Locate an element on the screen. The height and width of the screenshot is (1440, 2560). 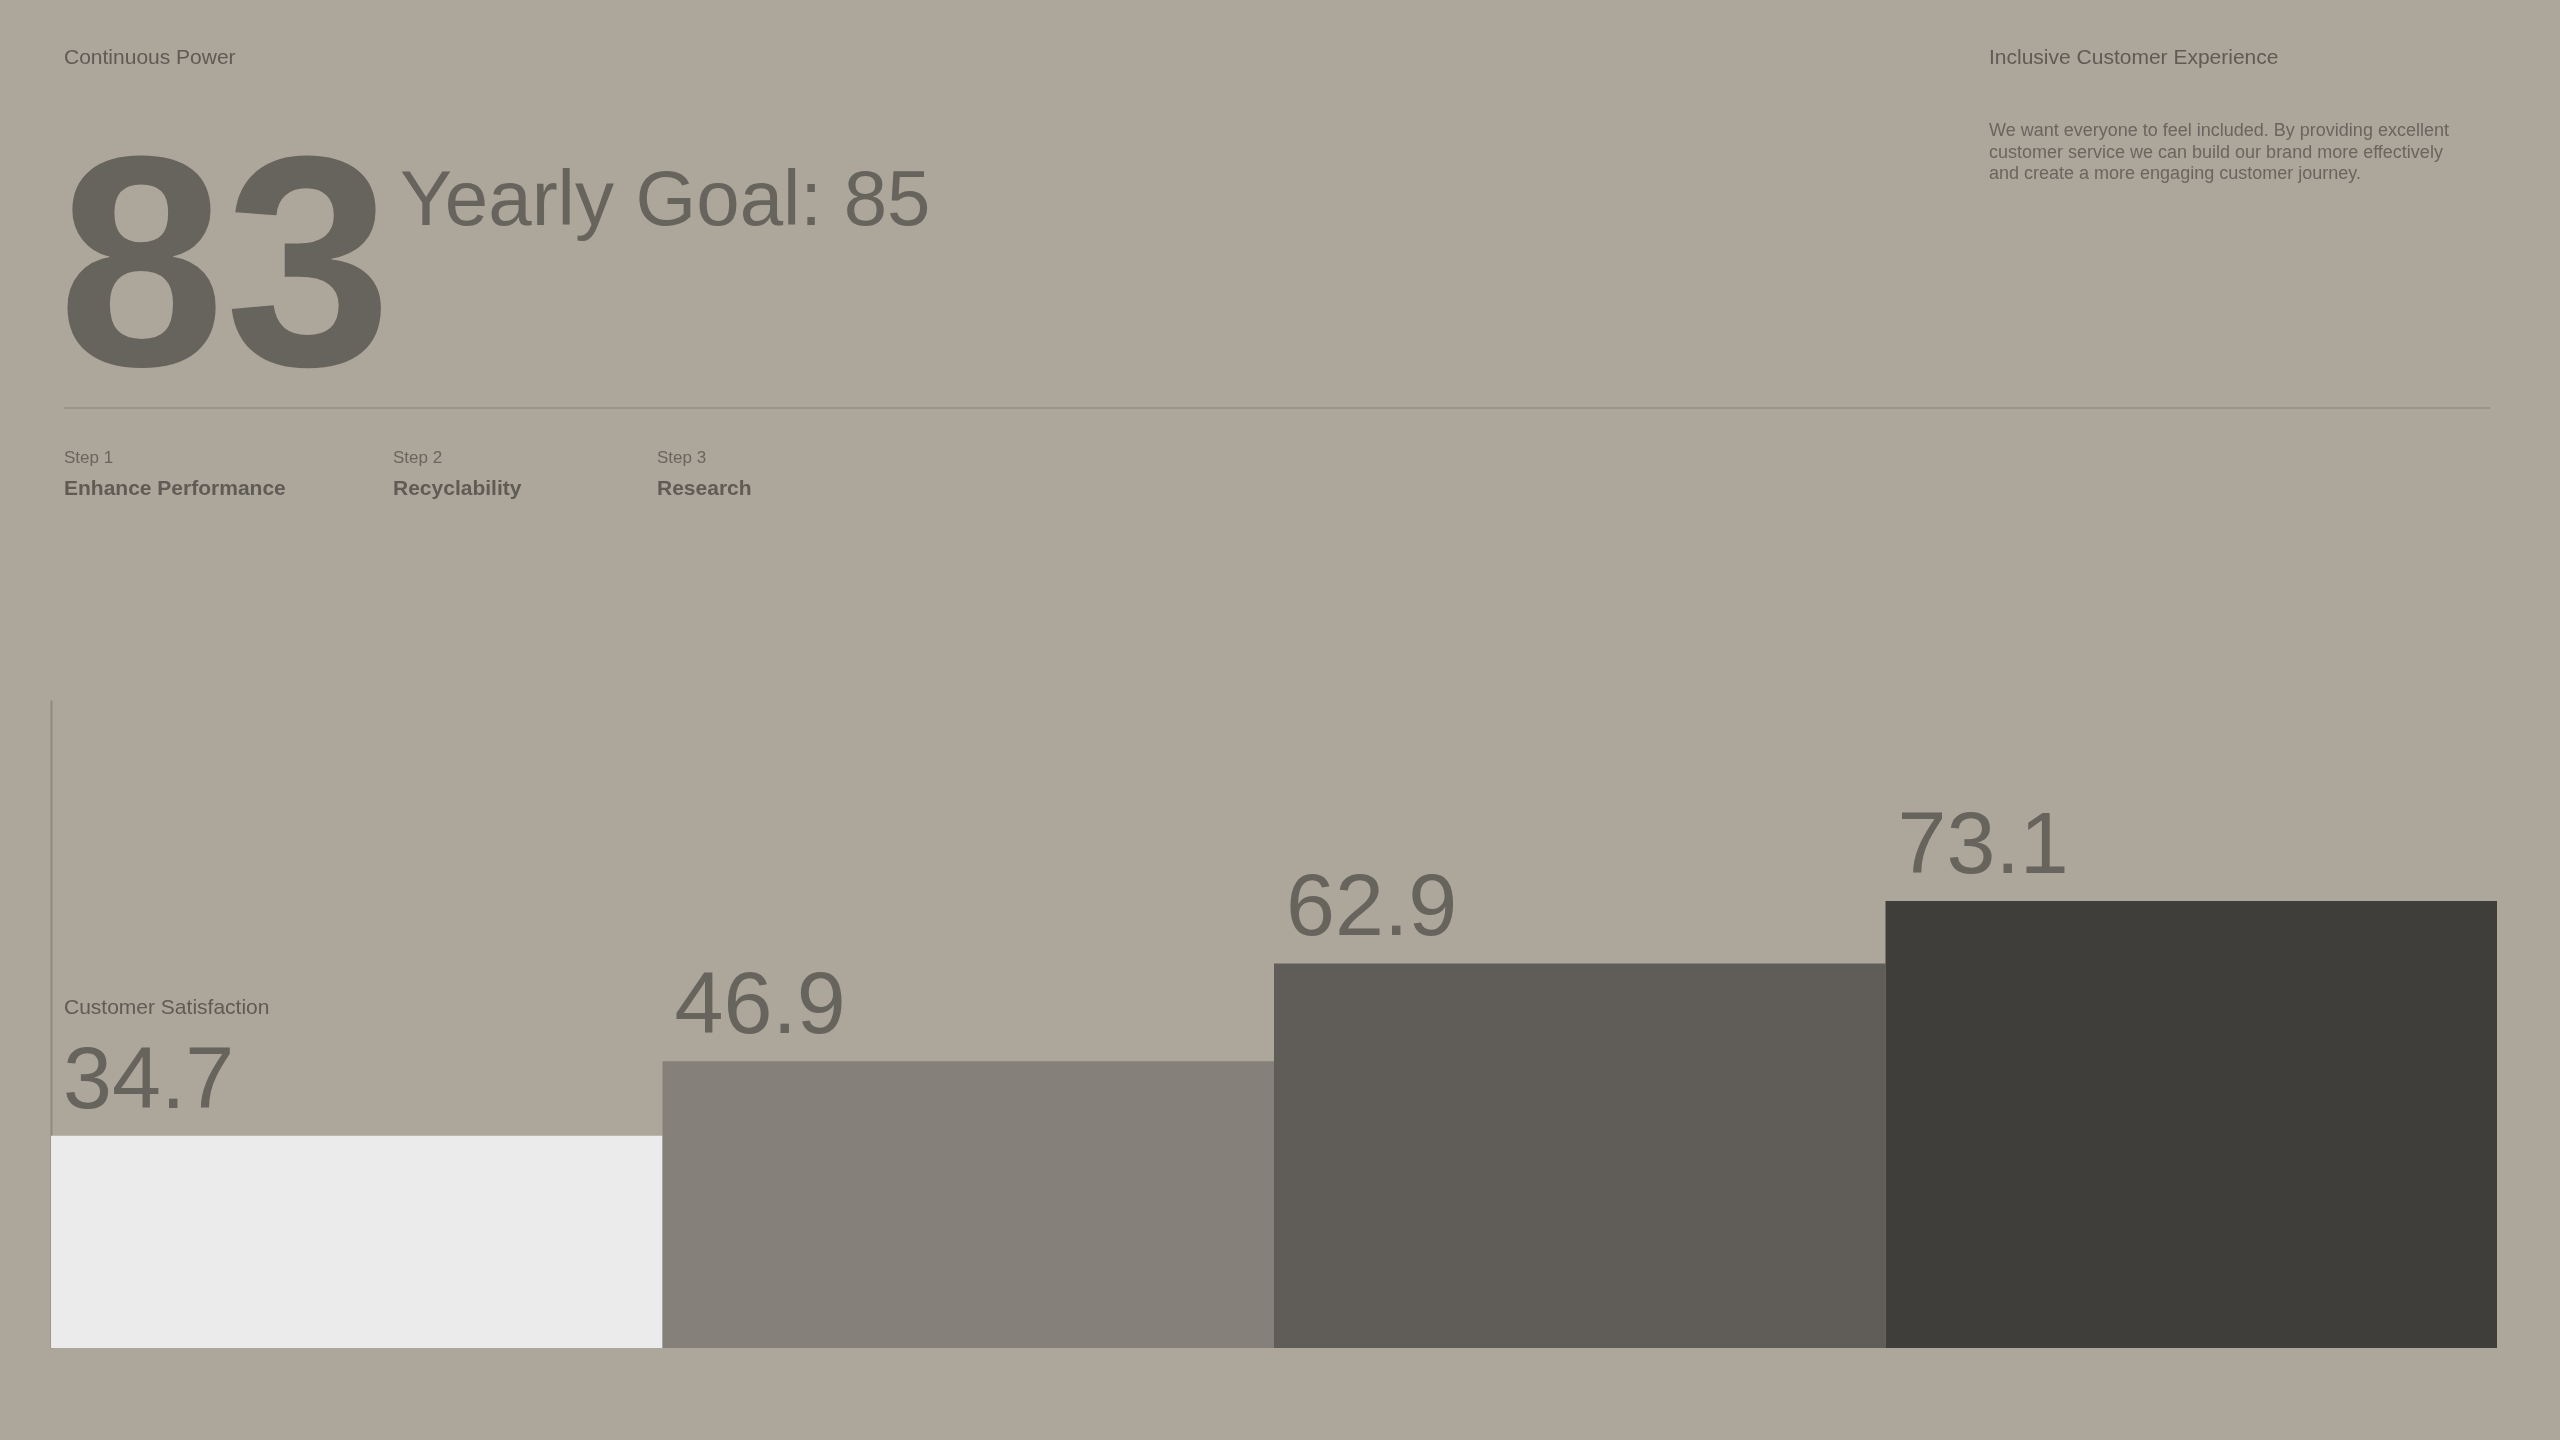
text: Step 3 is located at coordinates (682, 457).